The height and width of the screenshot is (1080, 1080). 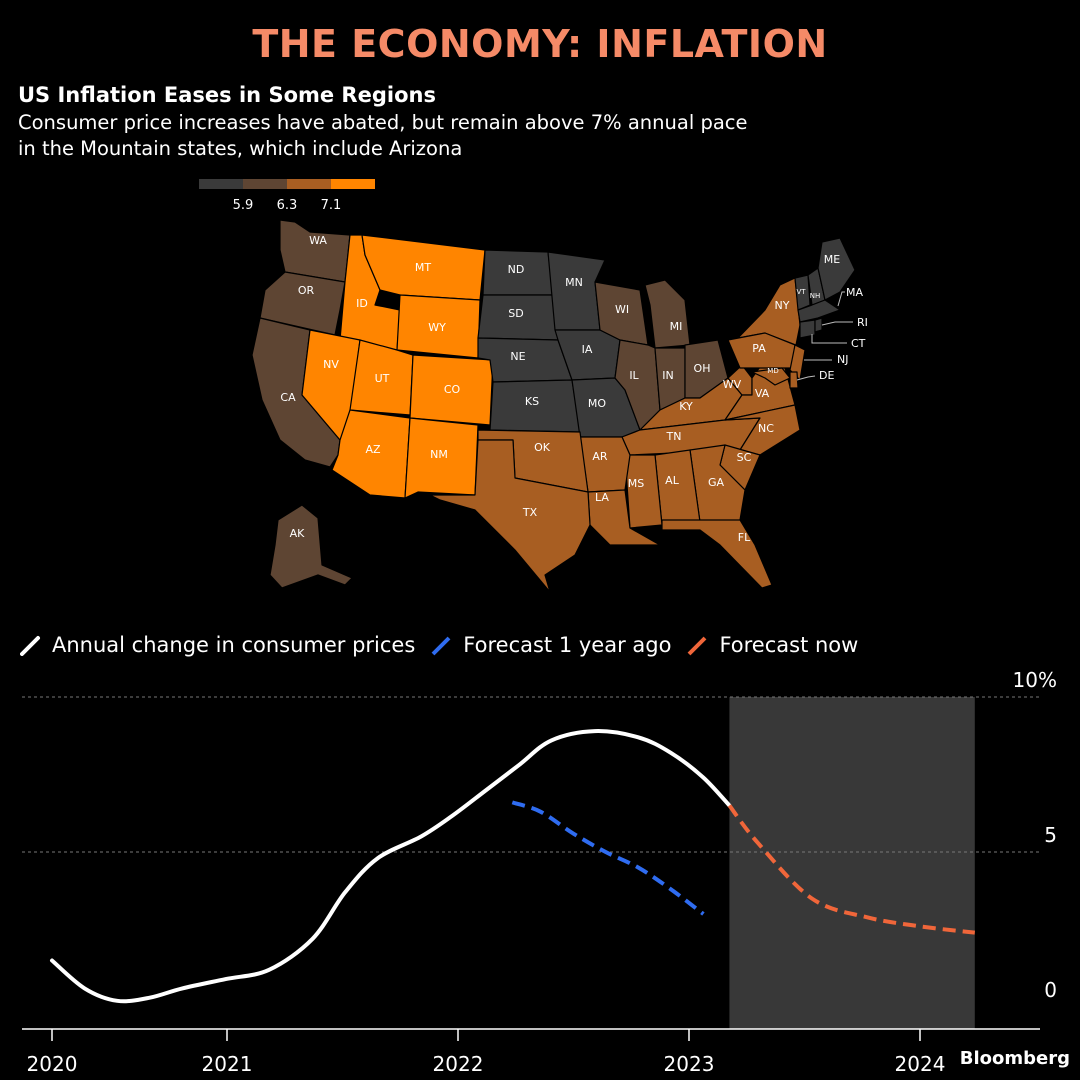 I want to click on label-al: AL, so click(x=672, y=480).